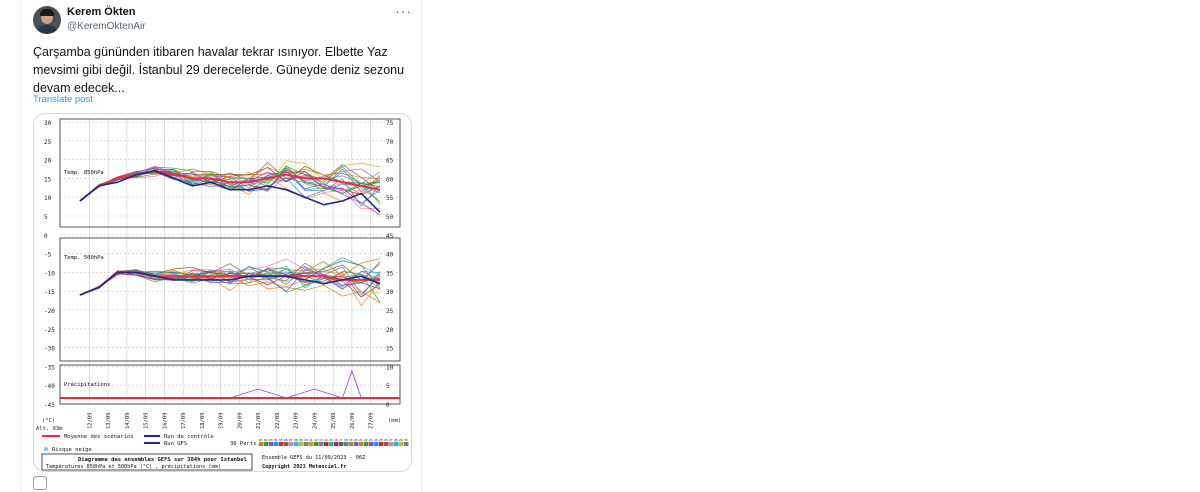 The width and height of the screenshot is (1200, 492). I want to click on x-date-label: 27/09, so click(372, 420).